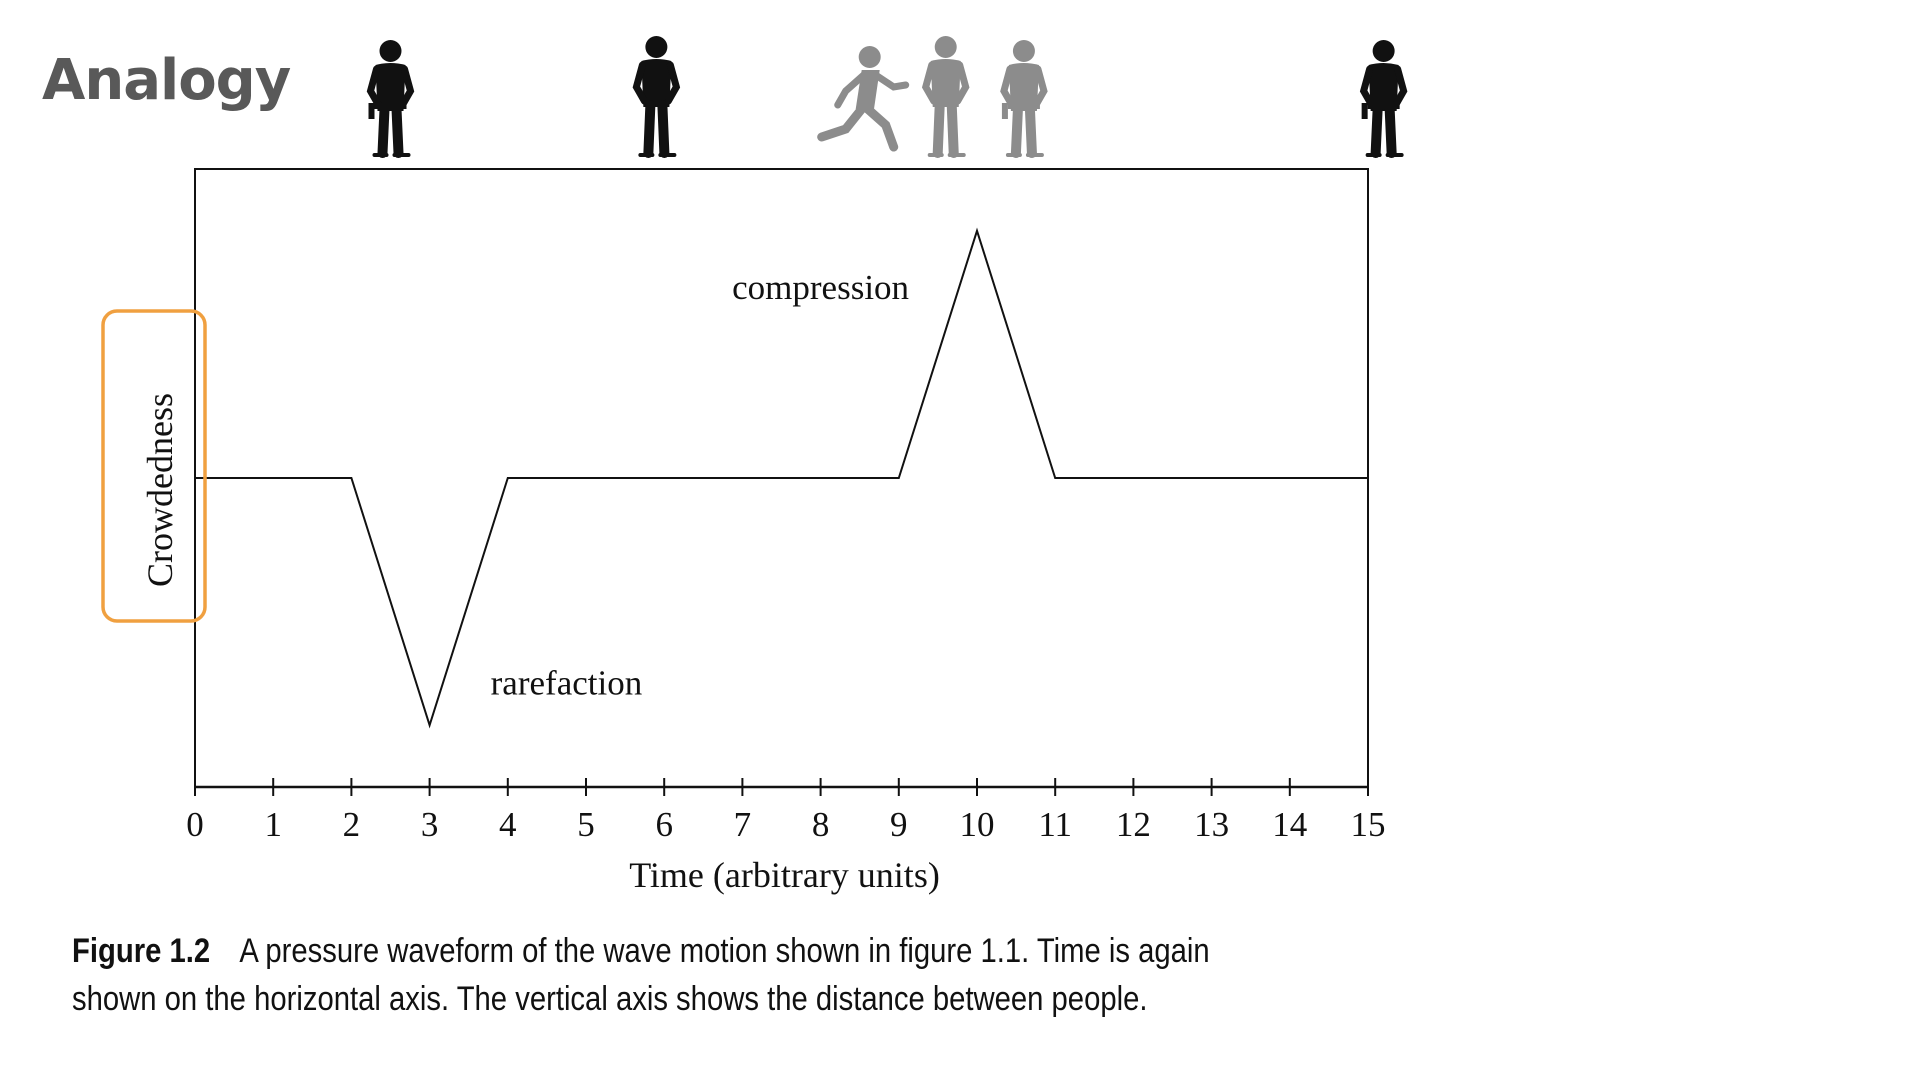 The width and height of the screenshot is (1920, 1080). Describe the element at coordinates (820, 287) in the screenshot. I see `compression-annotation: compression` at that location.